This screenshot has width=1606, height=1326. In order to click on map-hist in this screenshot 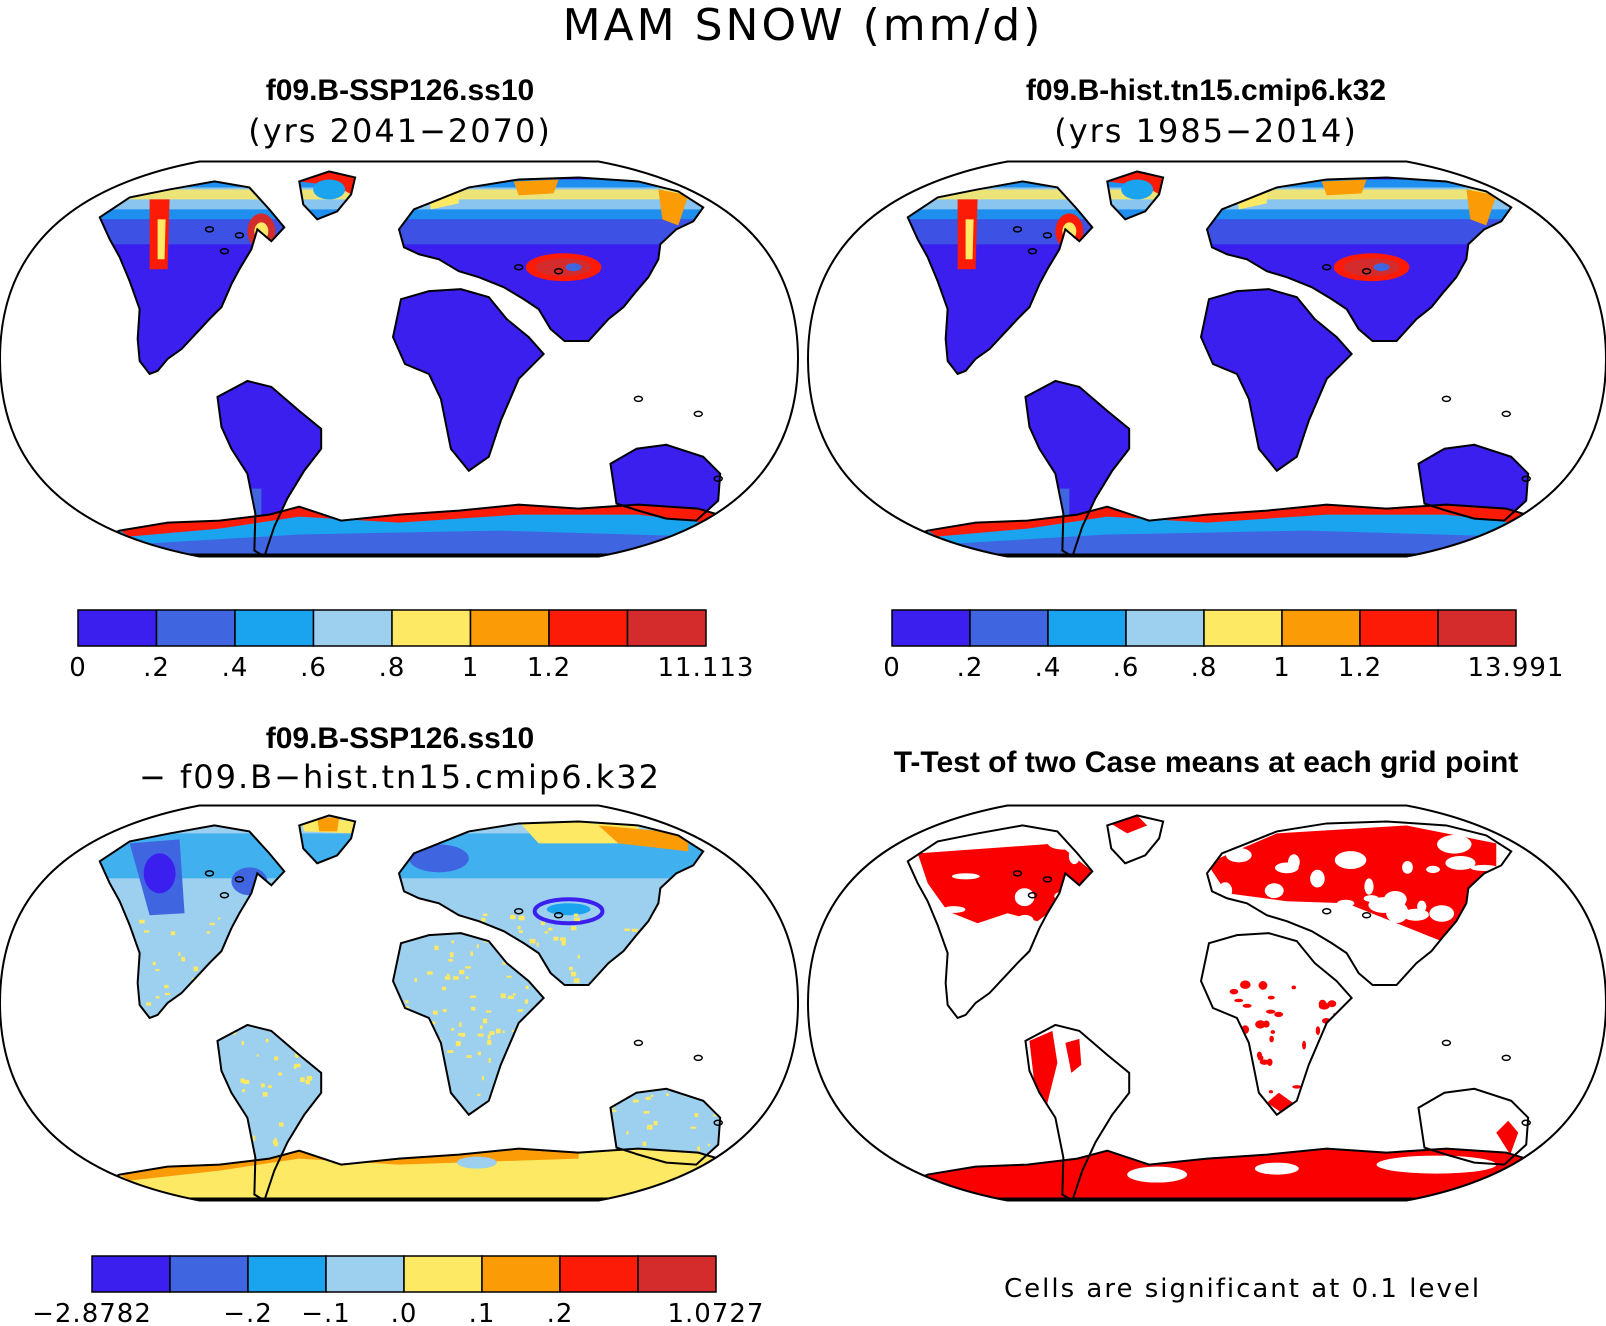, I will do `click(1206, 359)`.